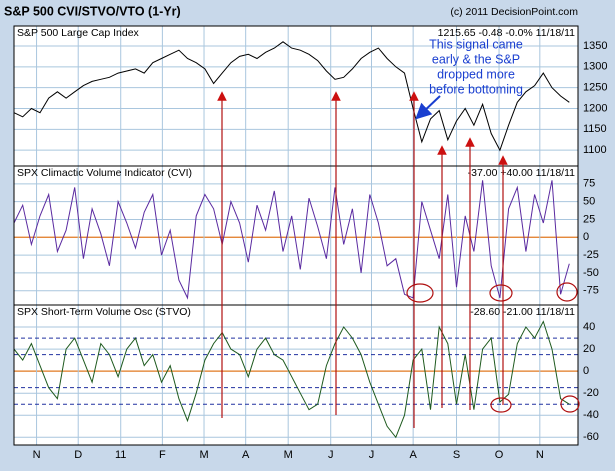  Describe the element at coordinates (522, 312) in the screenshot. I see `panel-stats: -28.60 -21.00 11/18/11` at that location.